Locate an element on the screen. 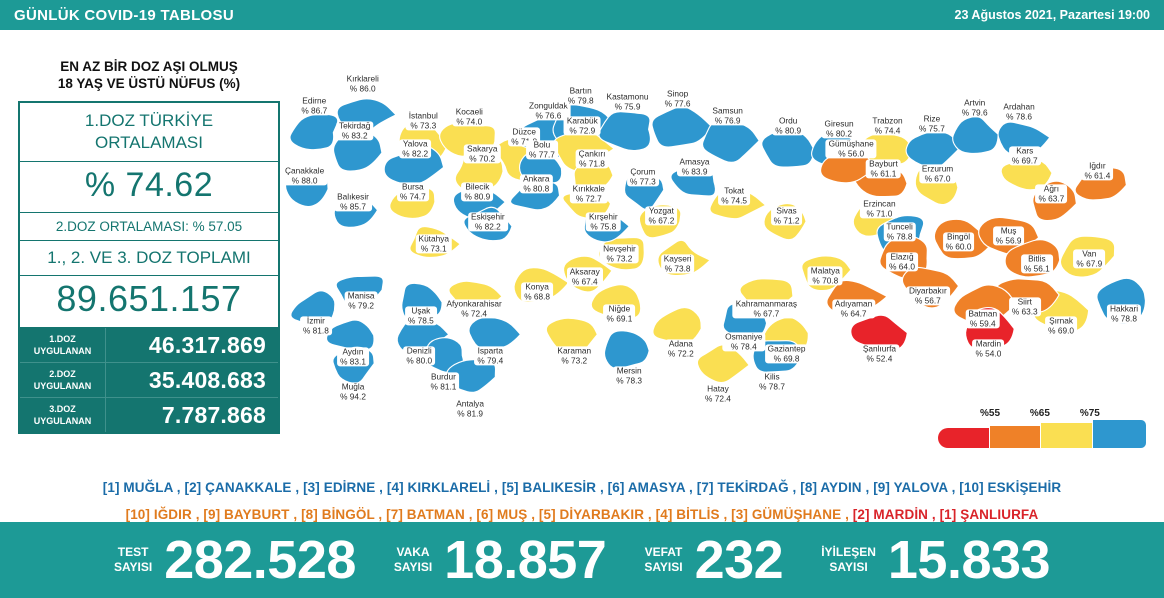 This screenshot has width=1164, height=598. map-province-k-rklareli is located at coordinates (366, 116).